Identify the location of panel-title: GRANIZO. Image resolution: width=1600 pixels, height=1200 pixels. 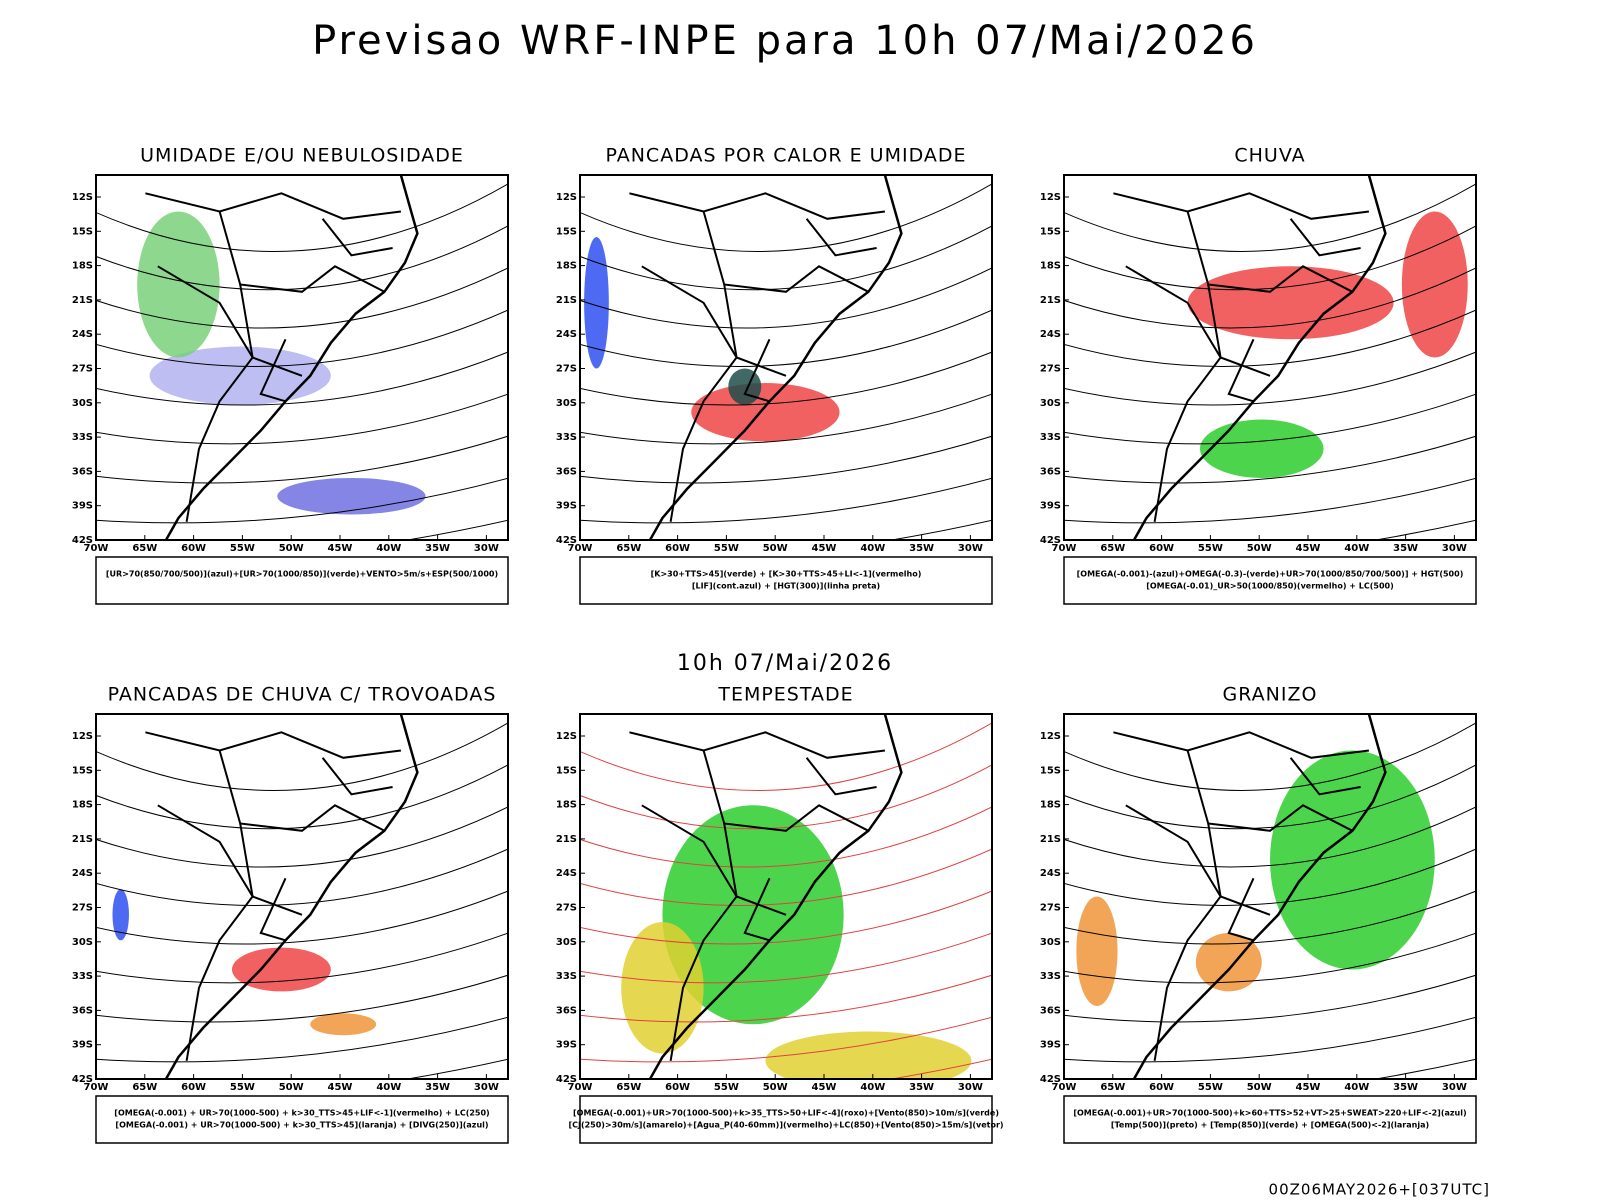
(1270, 695).